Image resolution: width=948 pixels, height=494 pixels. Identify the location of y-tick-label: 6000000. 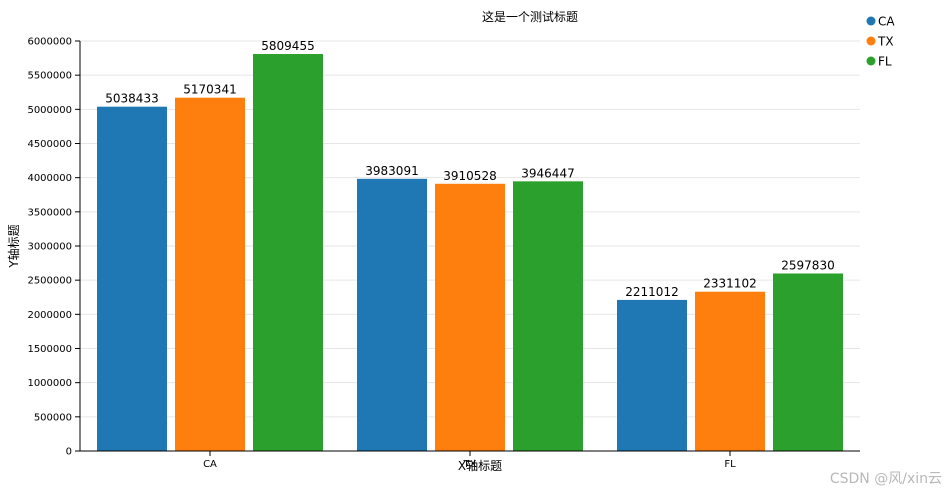
(49, 42).